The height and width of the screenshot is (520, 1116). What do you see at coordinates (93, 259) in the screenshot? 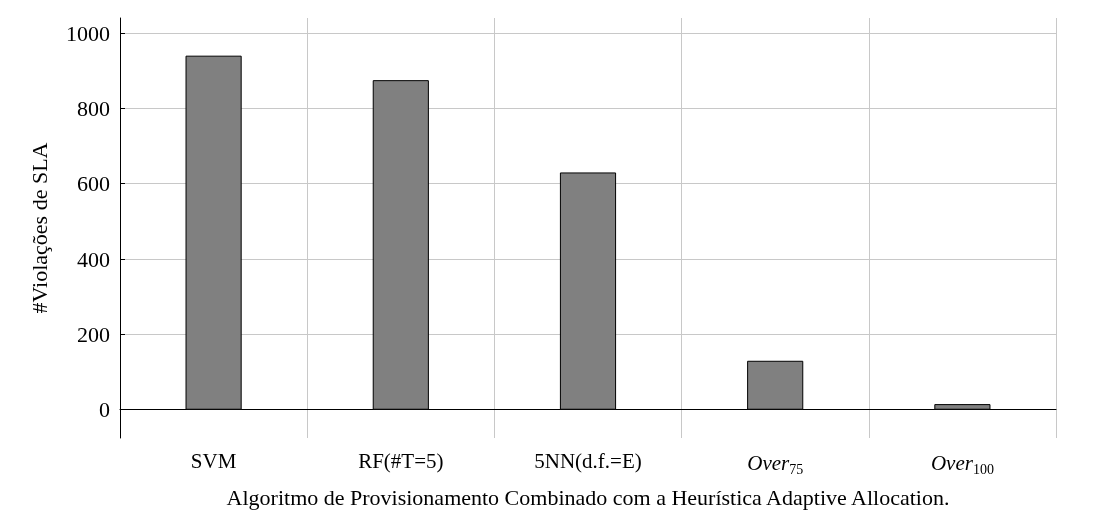
I see `y-tick-label: 400` at bounding box center [93, 259].